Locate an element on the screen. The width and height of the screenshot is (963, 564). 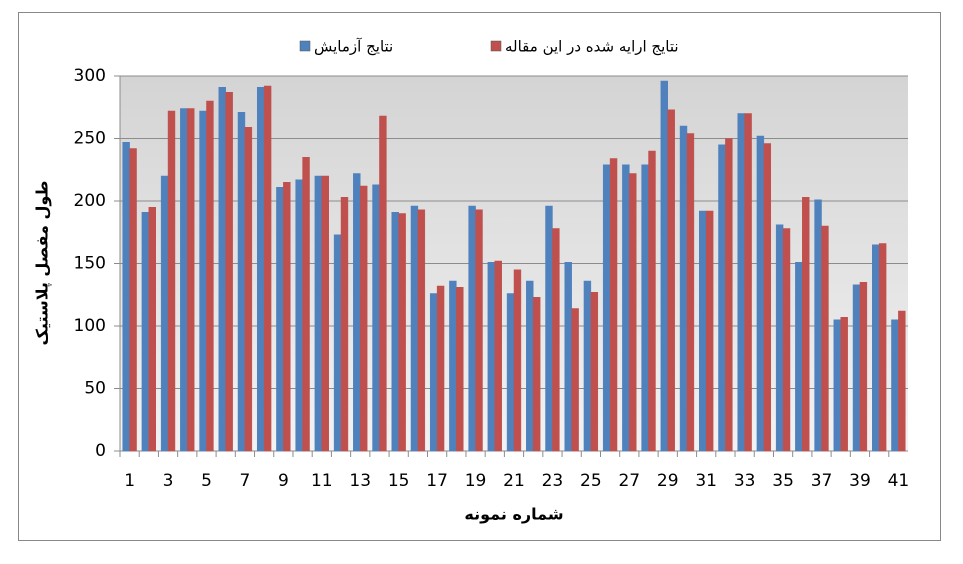
x-tick-label: 35 is located at coordinates (783, 481).